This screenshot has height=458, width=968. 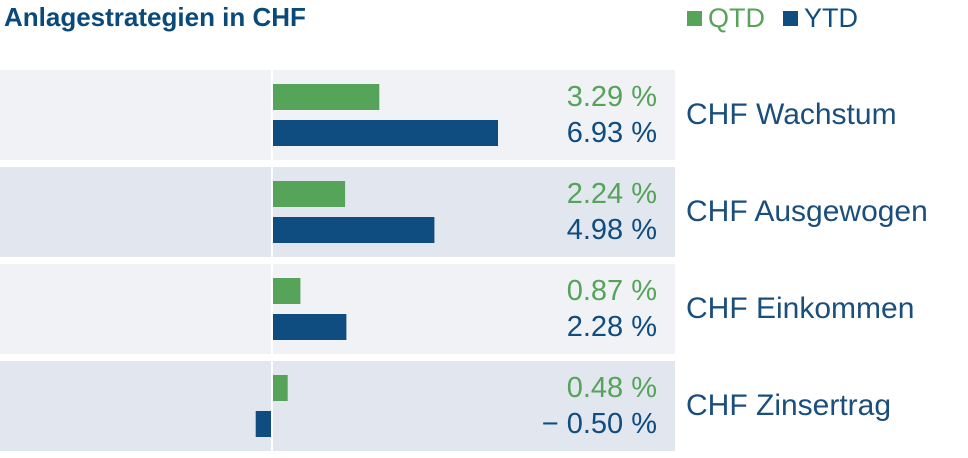 What do you see at coordinates (790, 18) in the screenshot?
I see `legend-swatch-ytd` at bounding box center [790, 18].